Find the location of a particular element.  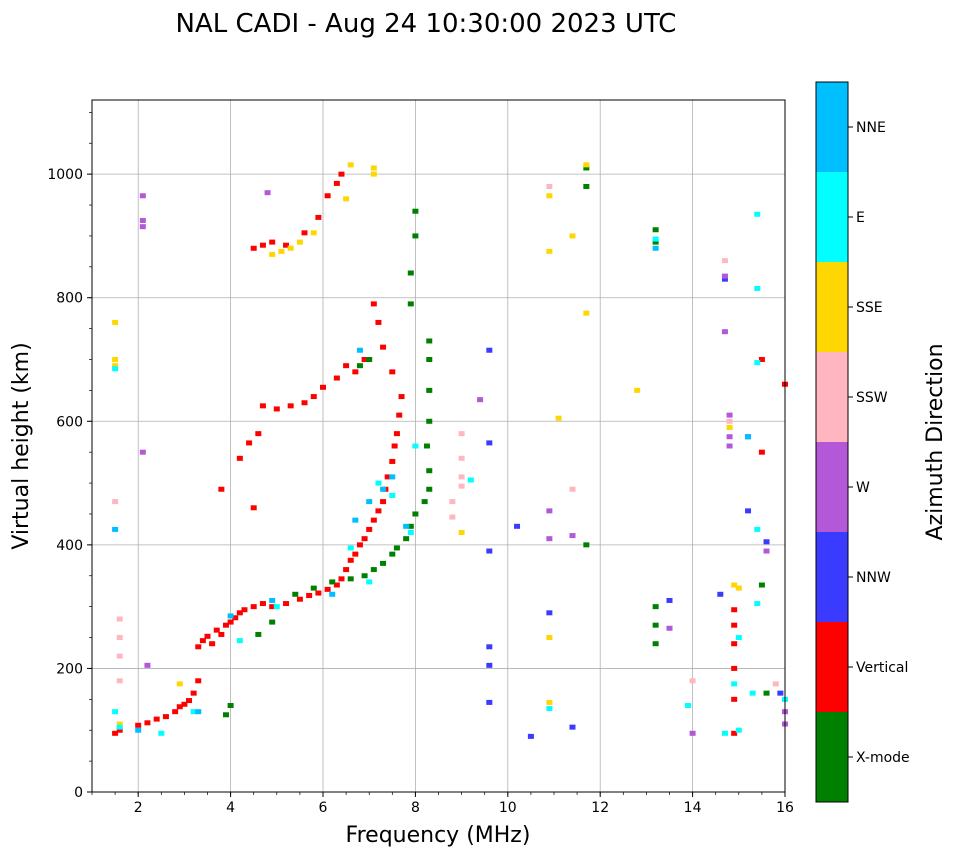

colorbar-tick-label: W is located at coordinates (863, 488).